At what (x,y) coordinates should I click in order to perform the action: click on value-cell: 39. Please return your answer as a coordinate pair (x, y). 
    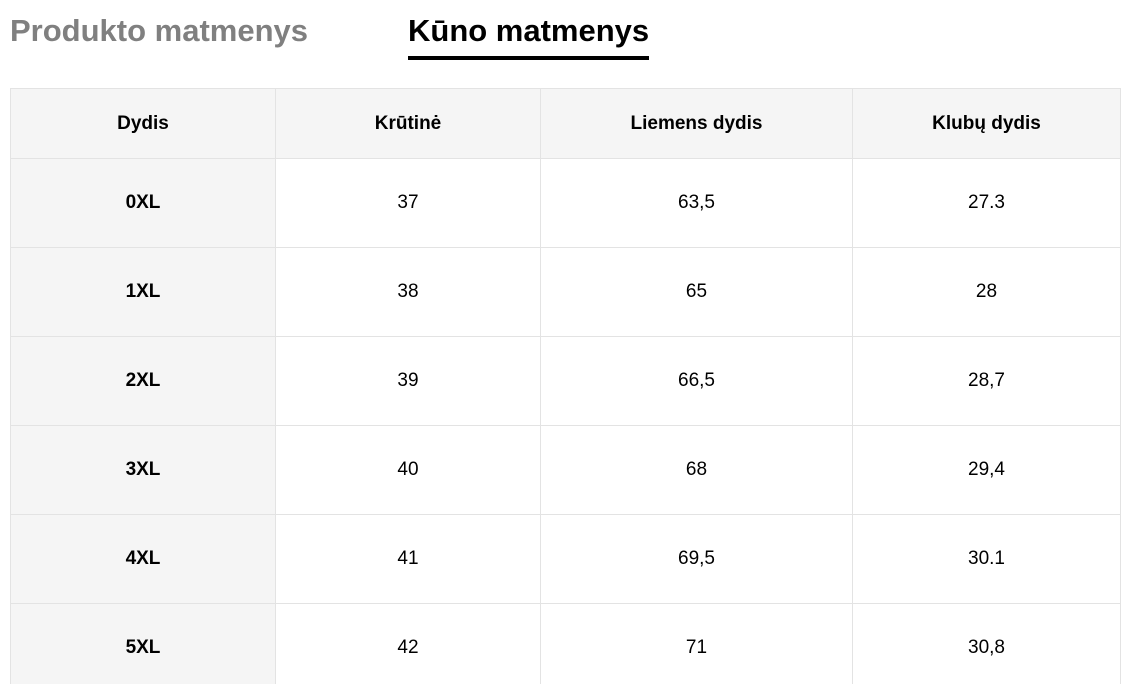
    Looking at the image, I should click on (408, 381).